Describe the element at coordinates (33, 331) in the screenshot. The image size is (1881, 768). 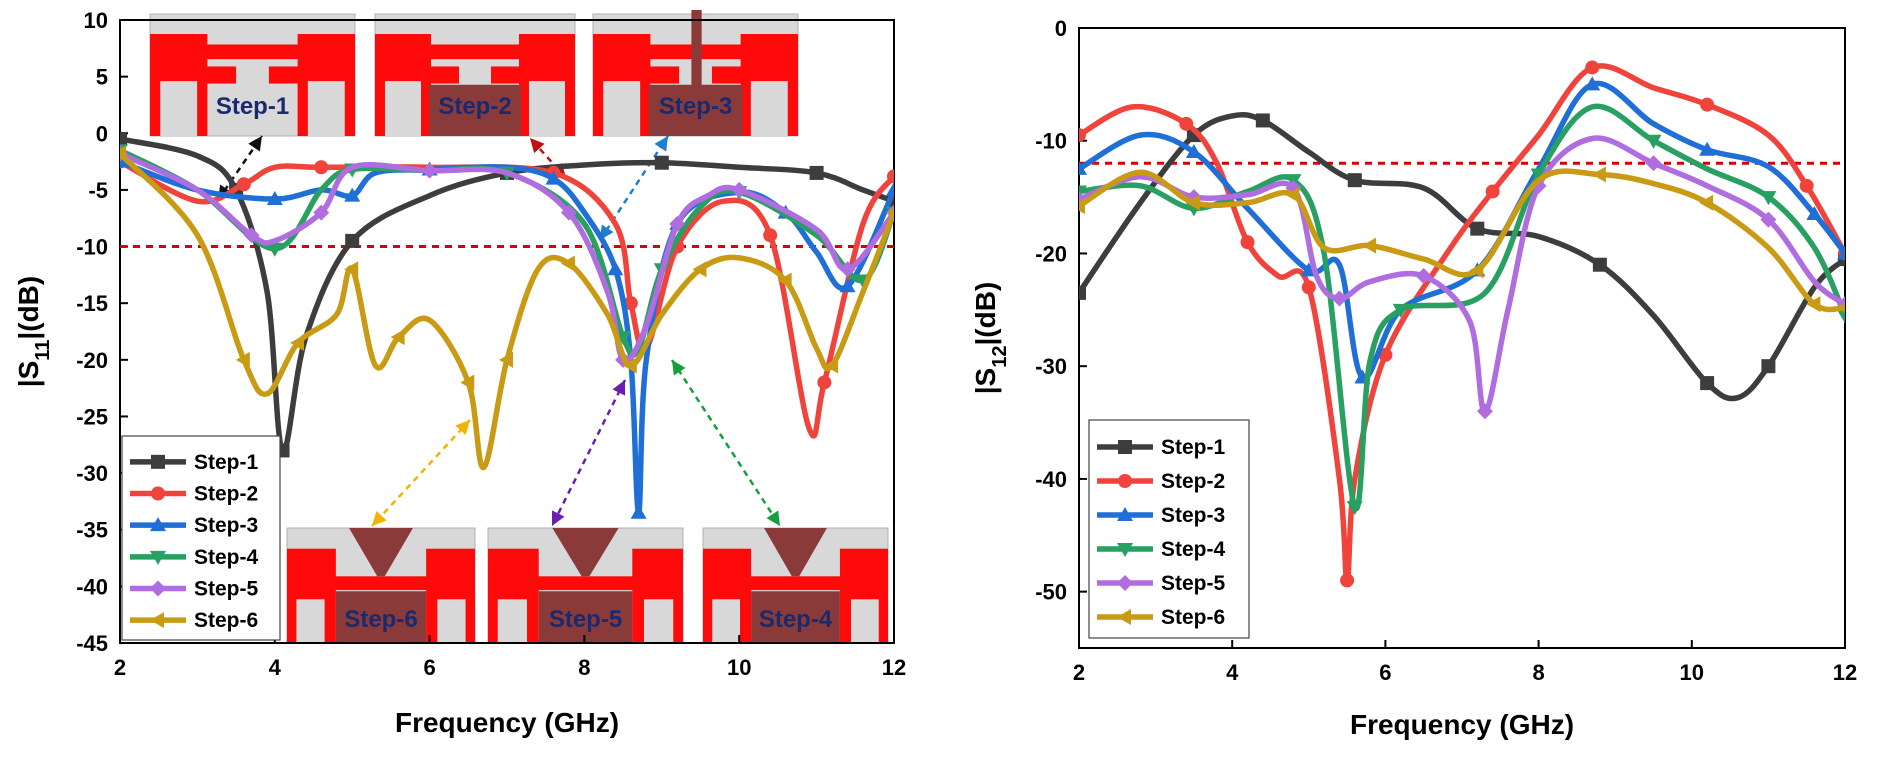
I see `y-axis-label: |S11|(dB)` at that location.